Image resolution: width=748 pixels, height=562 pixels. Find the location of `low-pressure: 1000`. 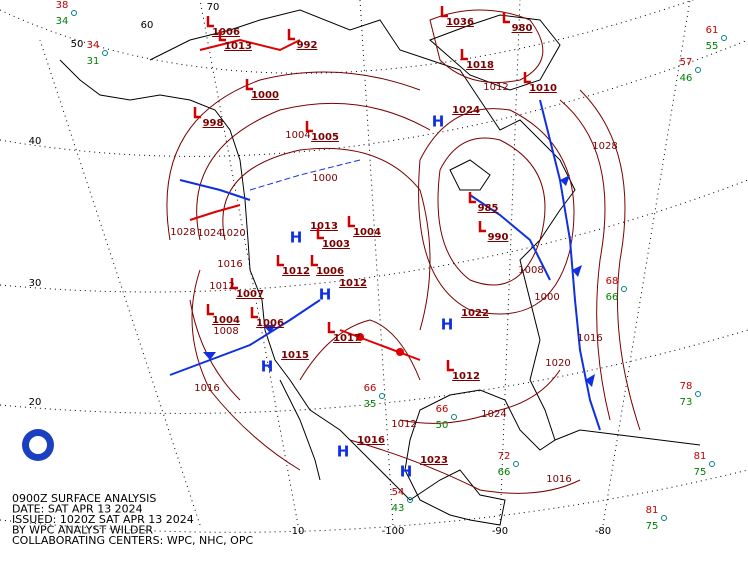

low-pressure: 1000 is located at coordinates (265, 95).